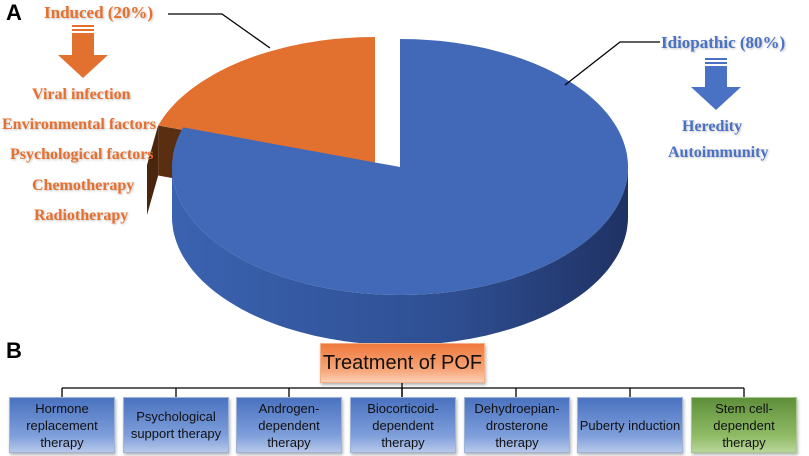 The height and width of the screenshot is (456, 809). I want to click on induced-cause: Viral infection, so click(81, 94).